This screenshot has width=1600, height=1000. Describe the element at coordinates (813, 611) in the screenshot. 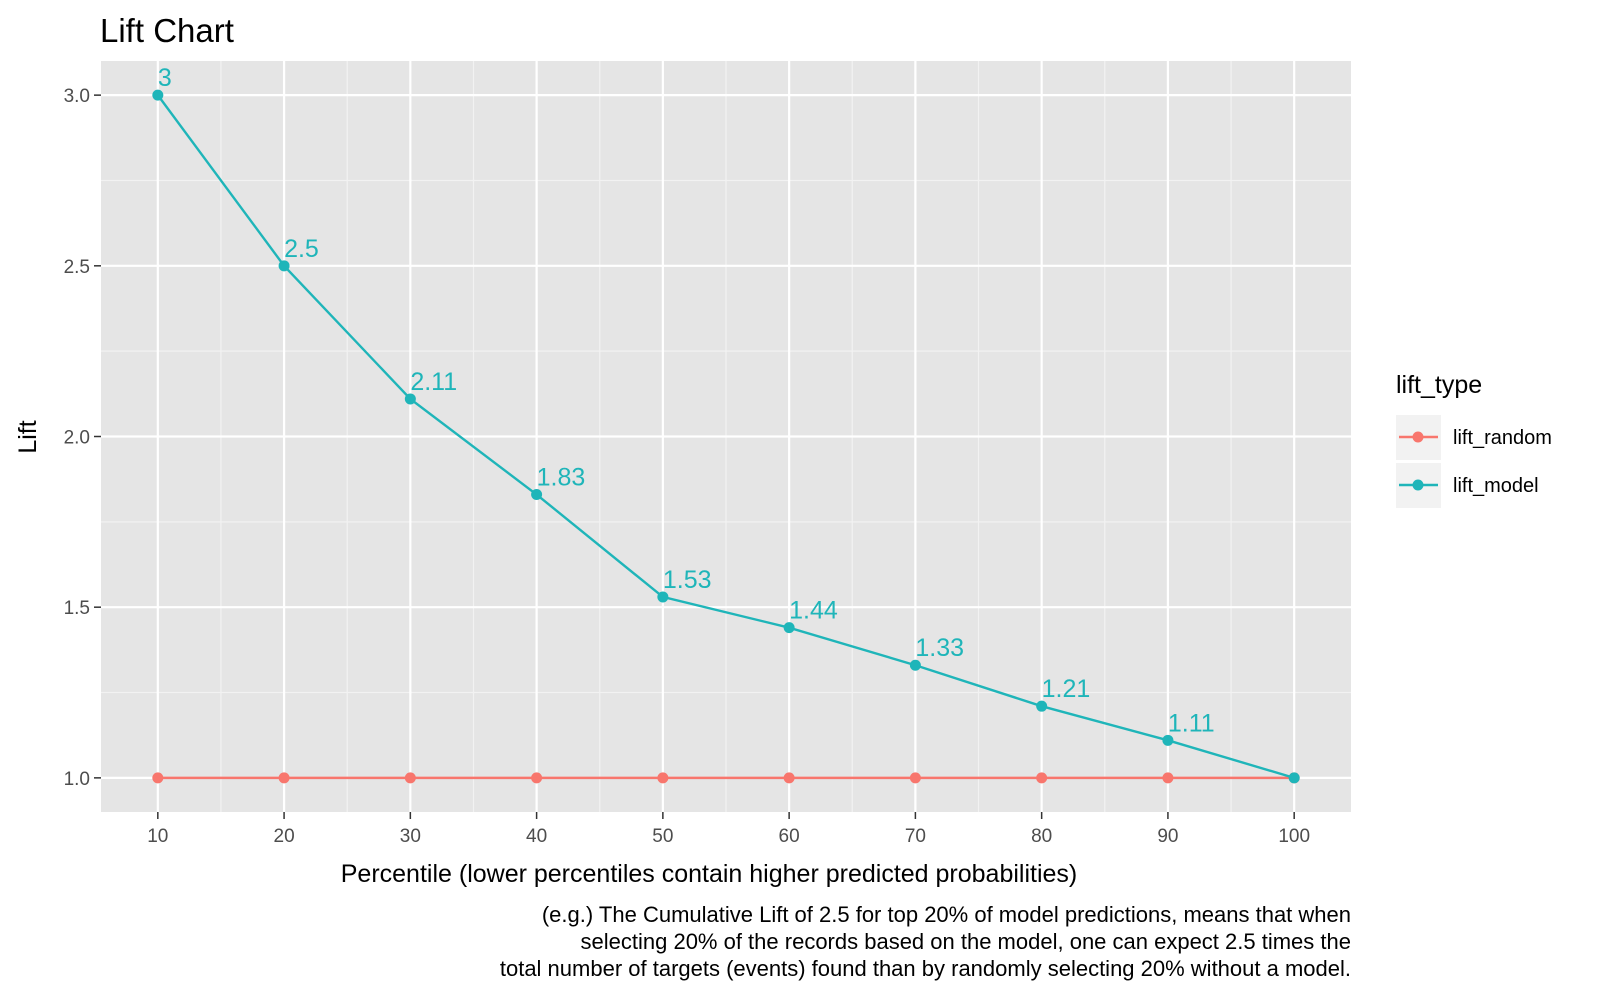

I see `data-label: 1.44` at that location.